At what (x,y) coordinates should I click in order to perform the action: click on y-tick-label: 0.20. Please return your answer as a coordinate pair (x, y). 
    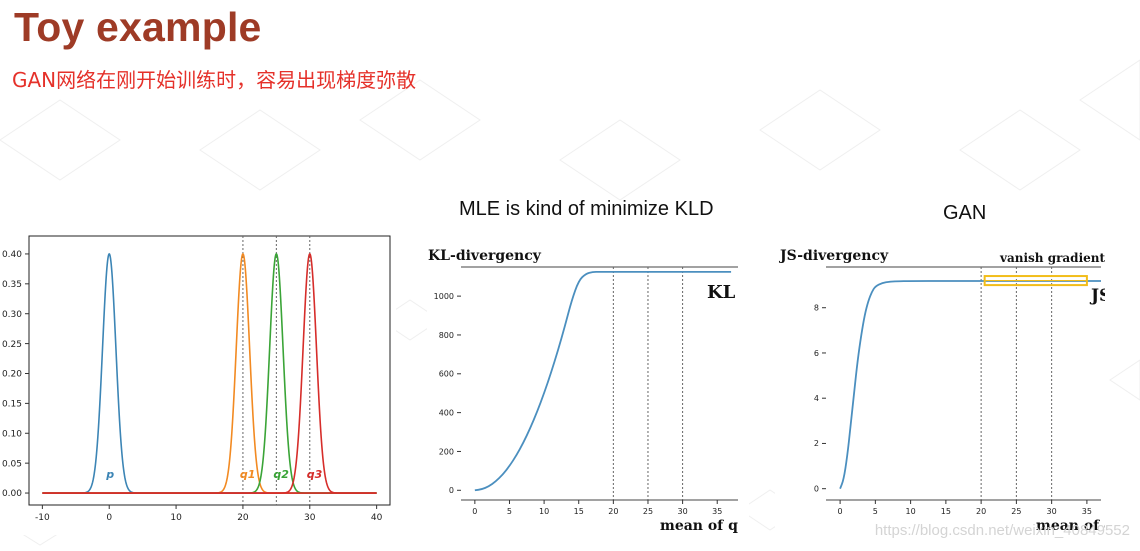
    Looking at the image, I should click on (12, 375).